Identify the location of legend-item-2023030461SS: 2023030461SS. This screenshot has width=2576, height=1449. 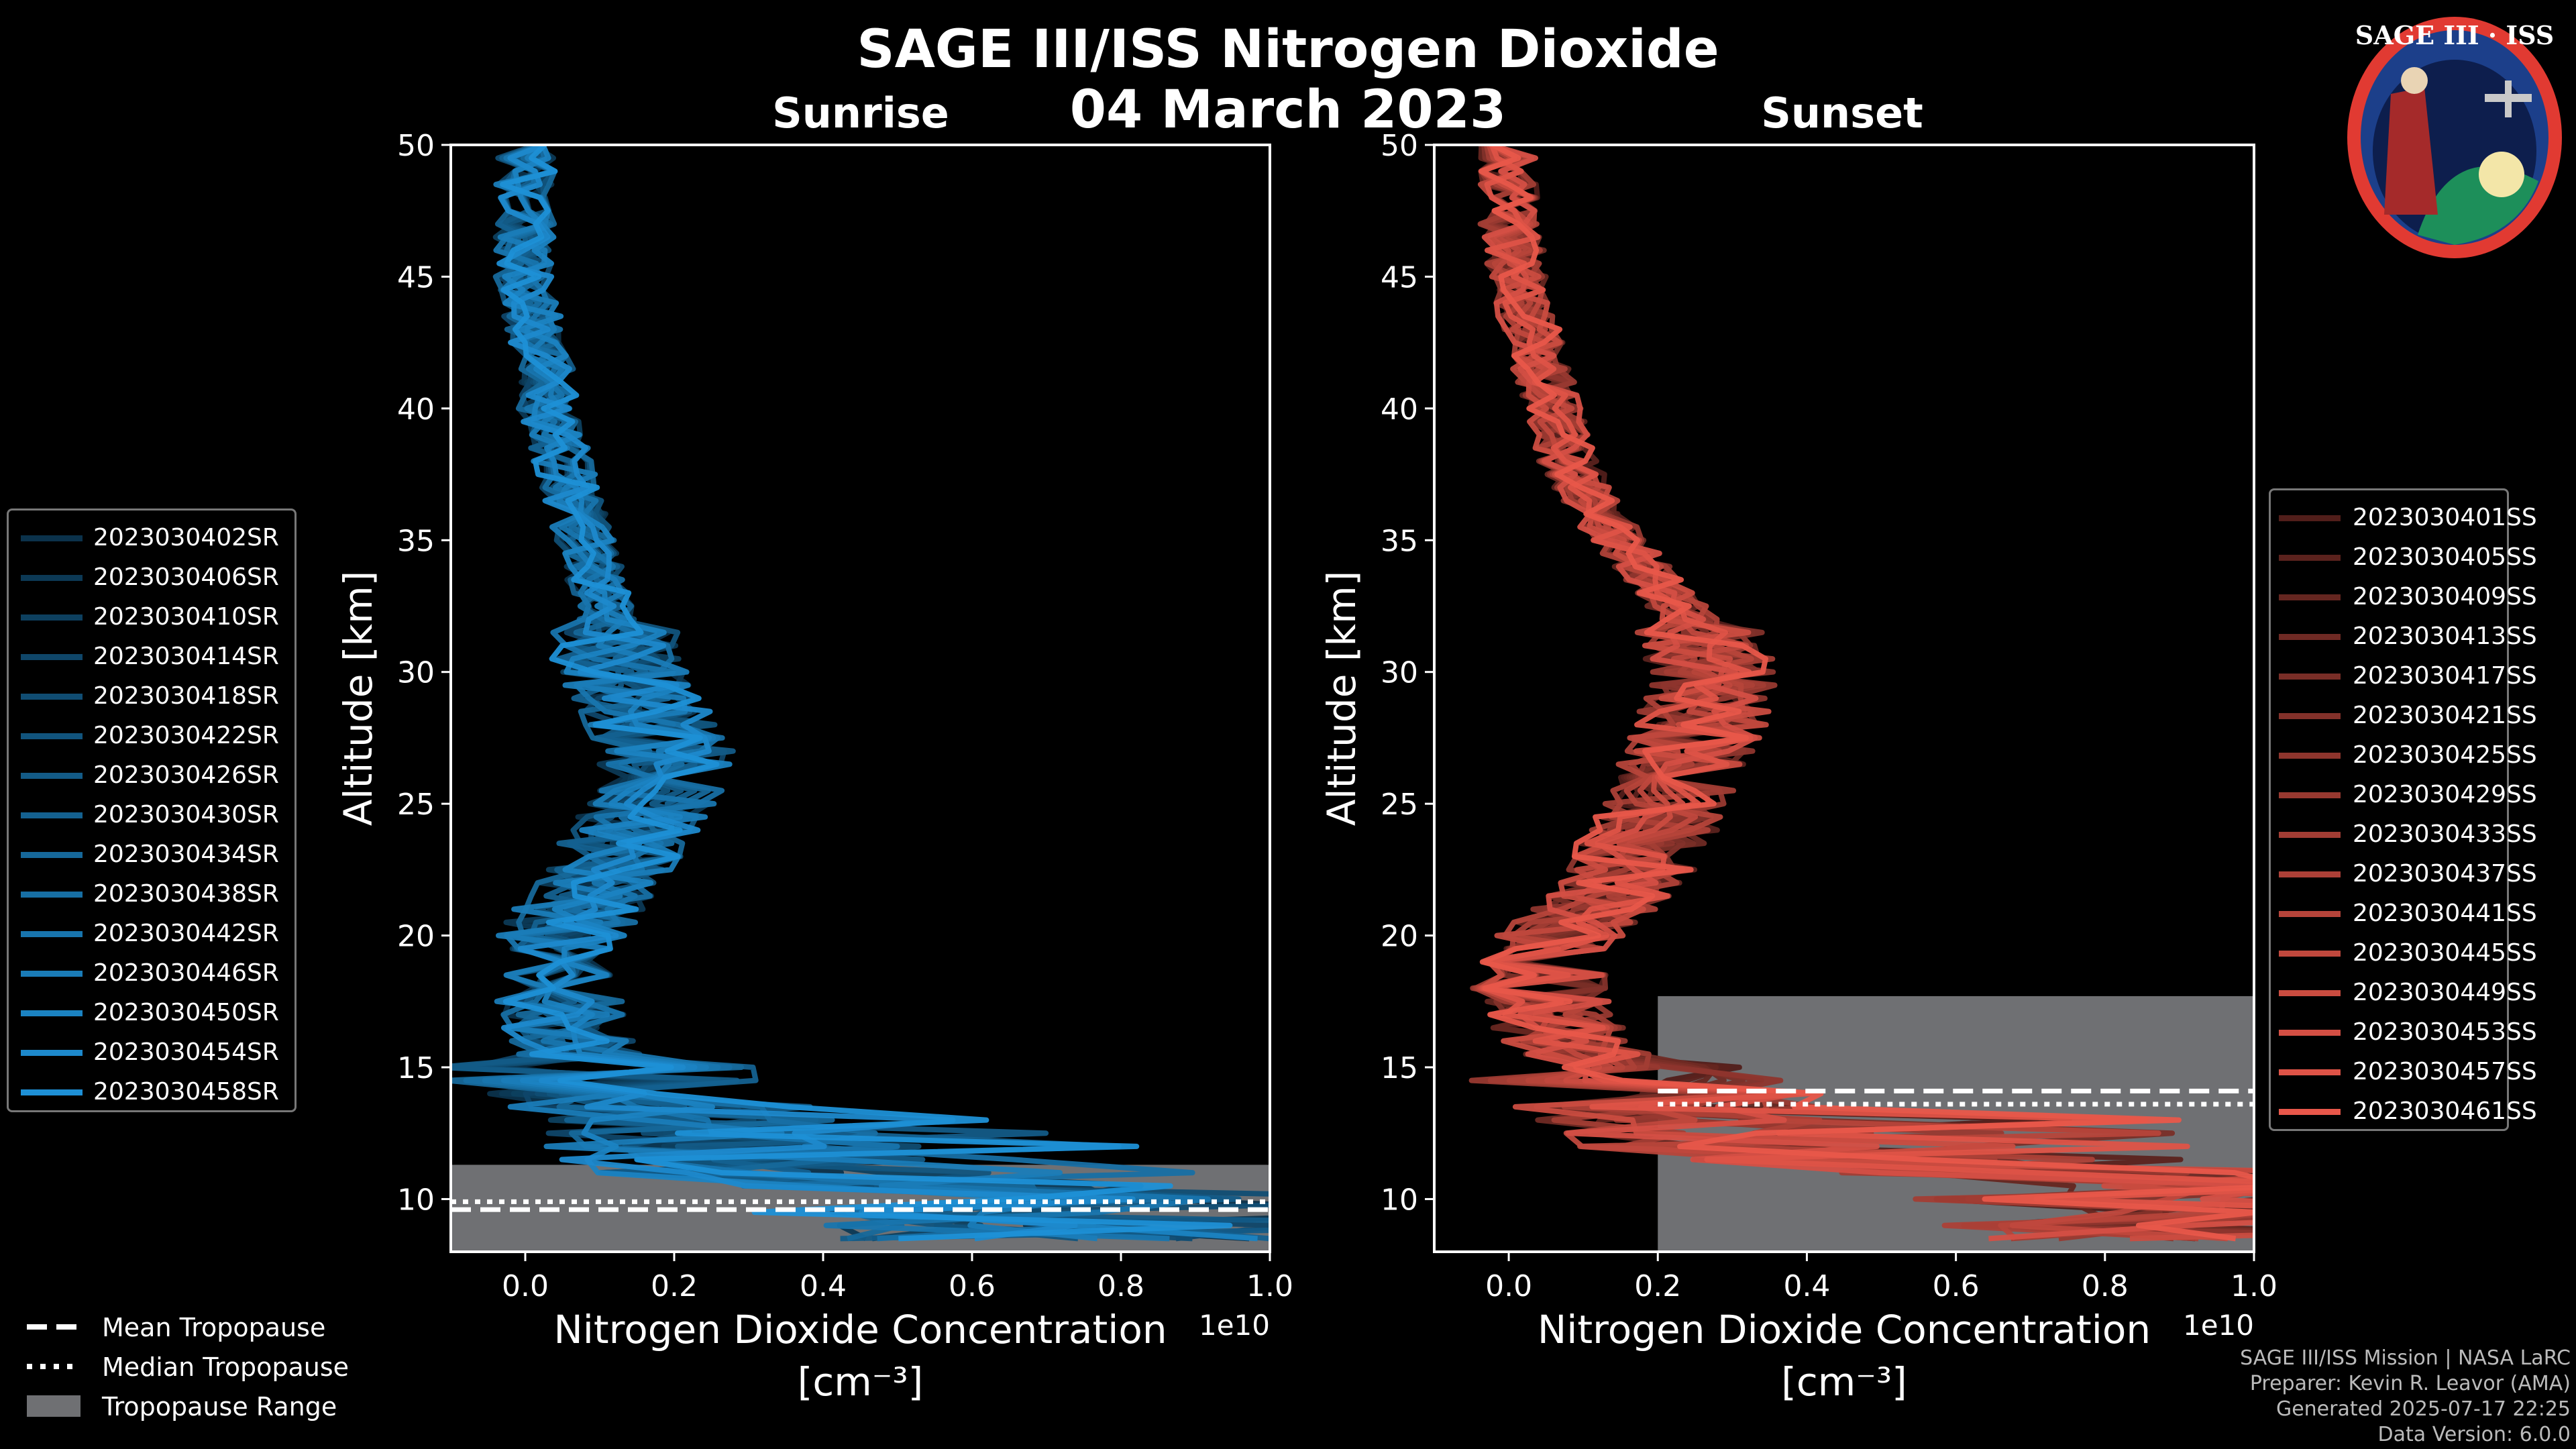
(2404, 1111).